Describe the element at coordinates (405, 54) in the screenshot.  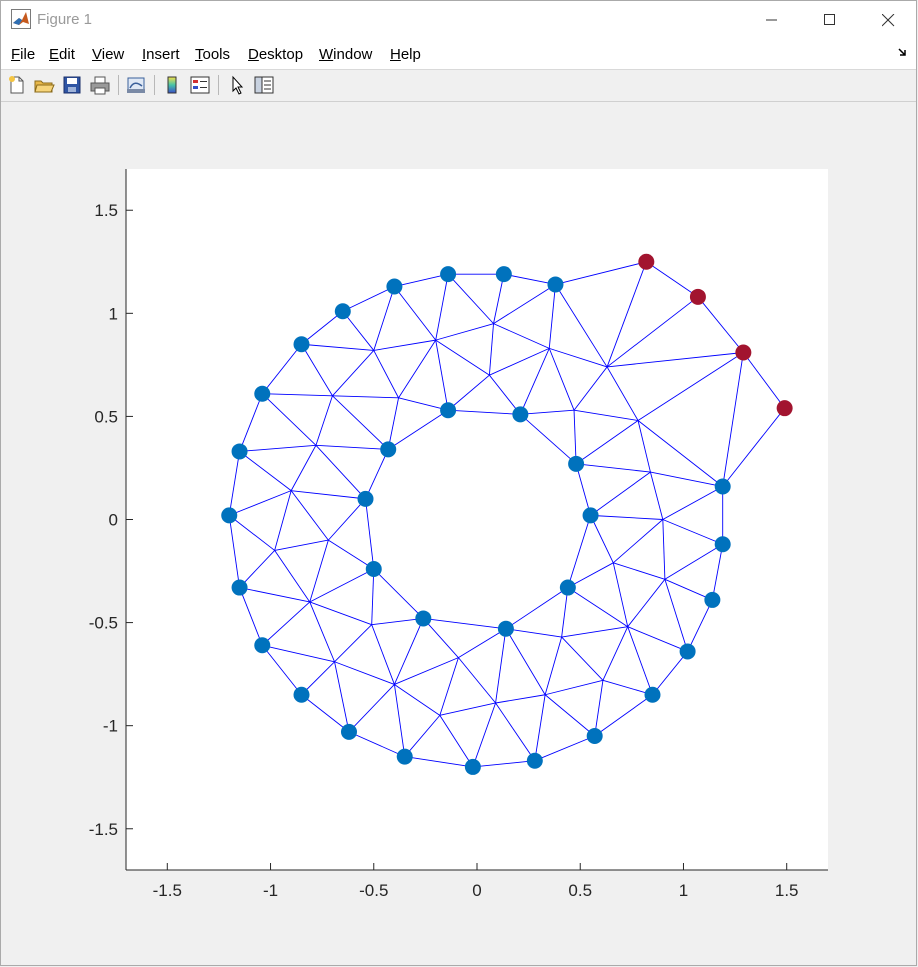
I see `menu-help: Help` at that location.